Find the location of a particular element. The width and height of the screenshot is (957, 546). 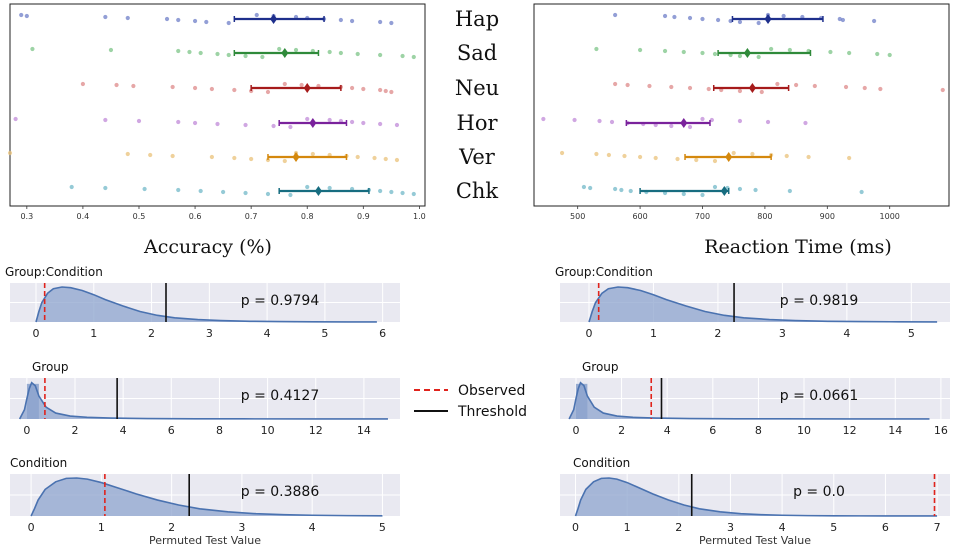

accuracy-xtick-label: 0.8 is located at coordinates (307, 216).